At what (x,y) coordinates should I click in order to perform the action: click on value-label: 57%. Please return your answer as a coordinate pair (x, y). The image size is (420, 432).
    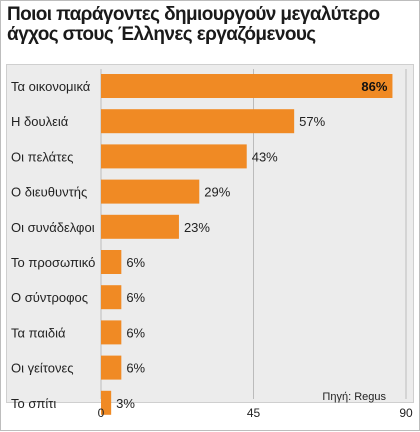
    Looking at the image, I should click on (312, 121).